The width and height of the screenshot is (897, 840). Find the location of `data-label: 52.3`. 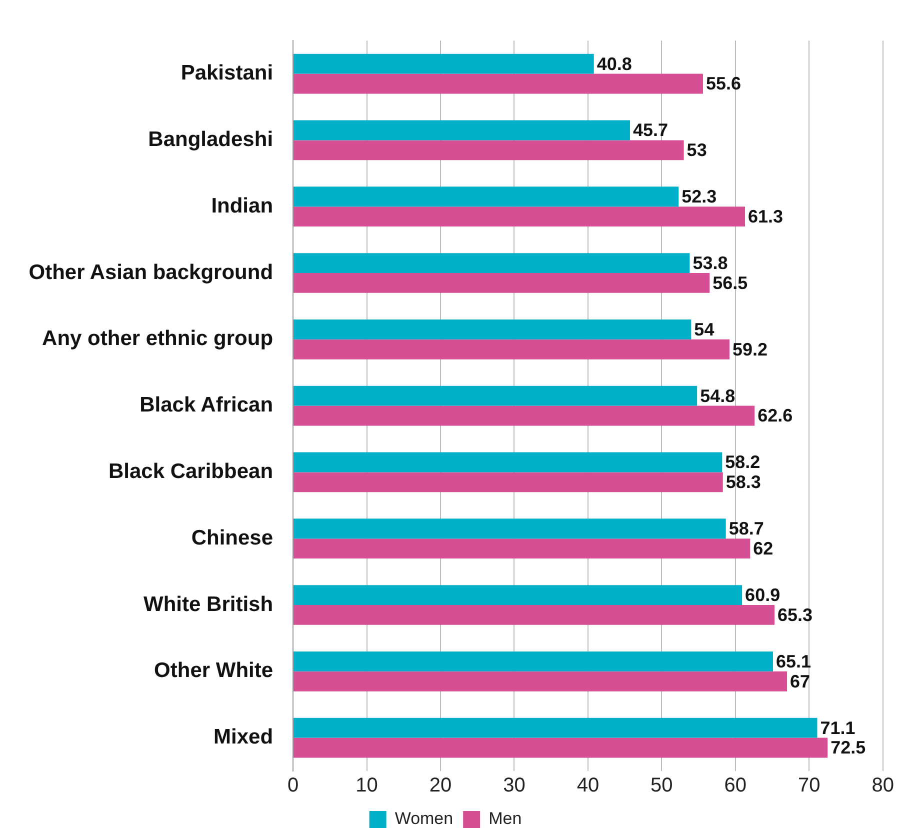

data-label: 52.3 is located at coordinates (699, 196).